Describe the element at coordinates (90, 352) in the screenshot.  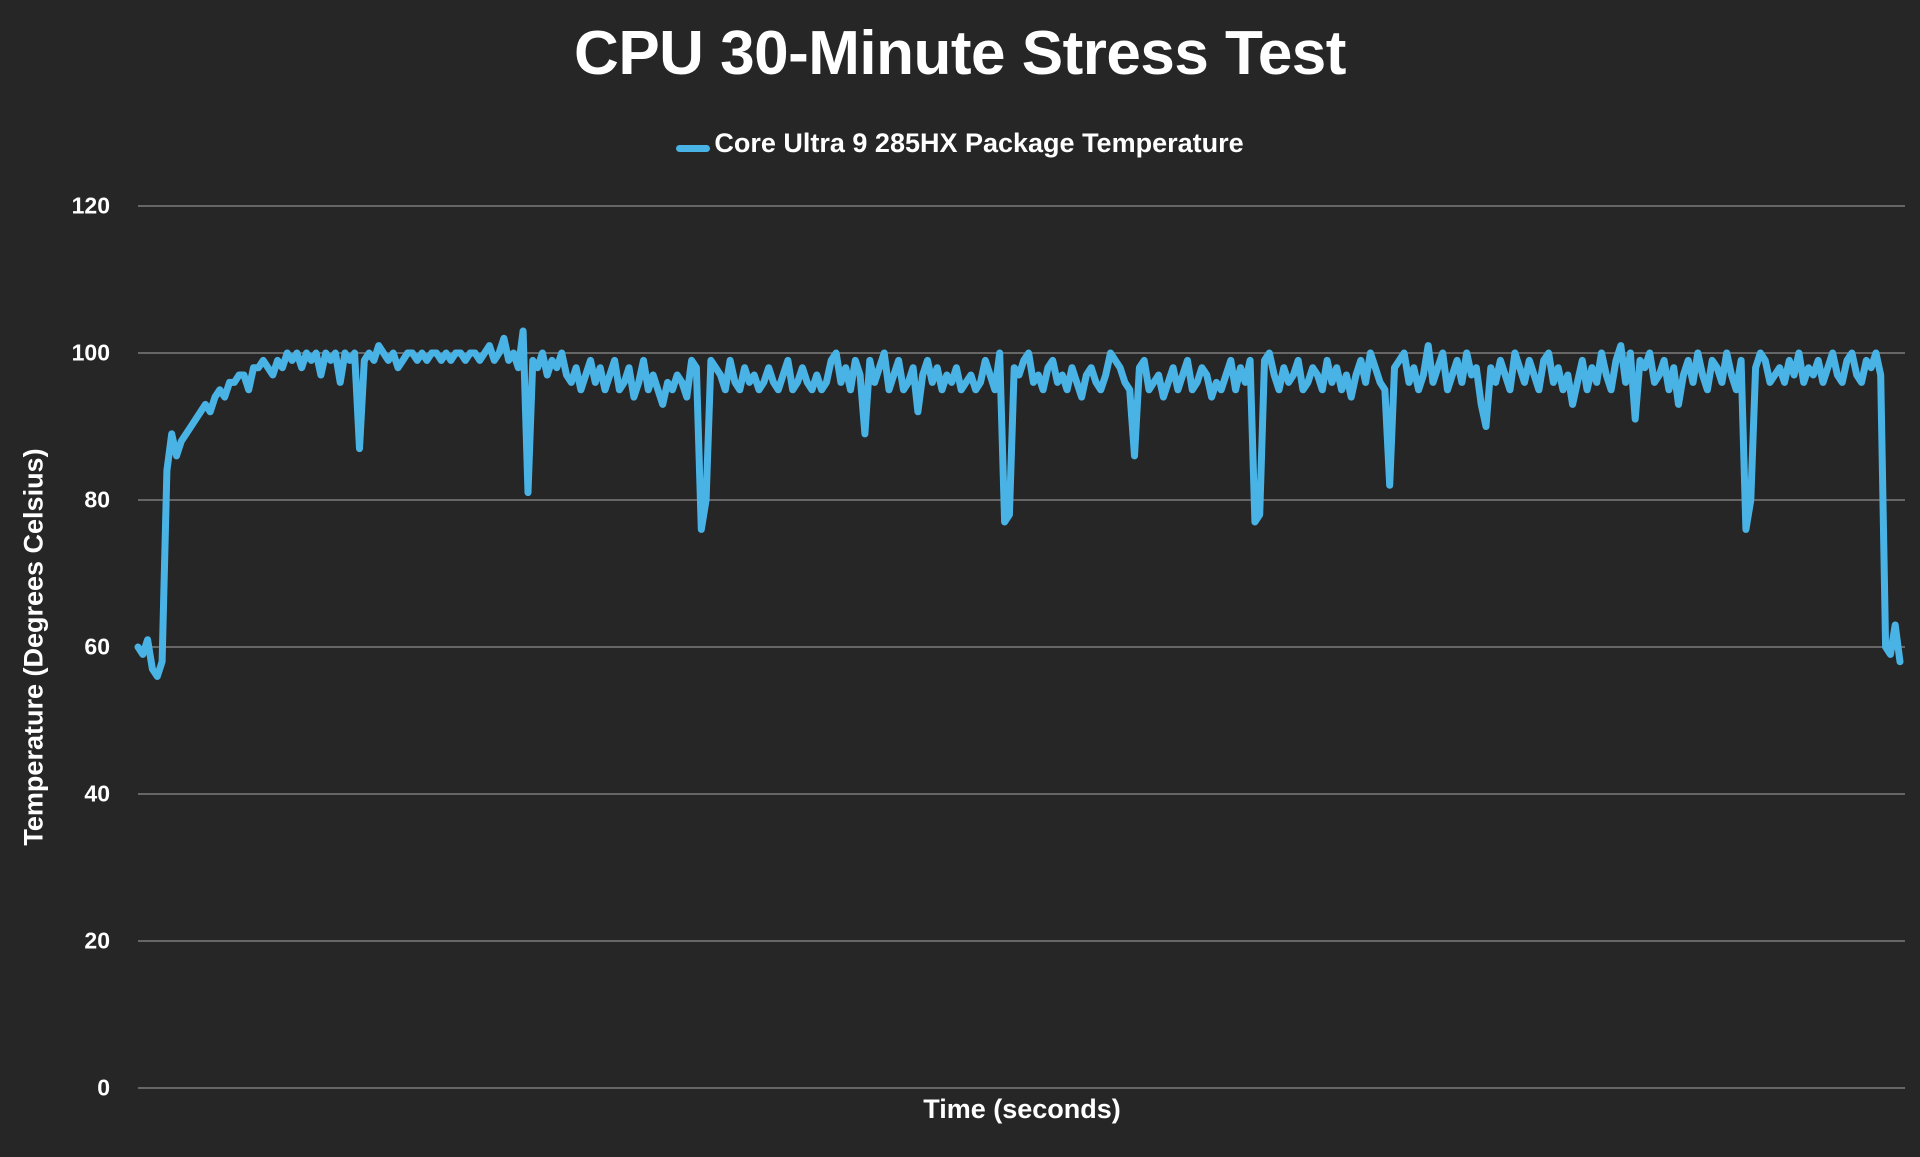
I see `y-tick: 100` at that location.